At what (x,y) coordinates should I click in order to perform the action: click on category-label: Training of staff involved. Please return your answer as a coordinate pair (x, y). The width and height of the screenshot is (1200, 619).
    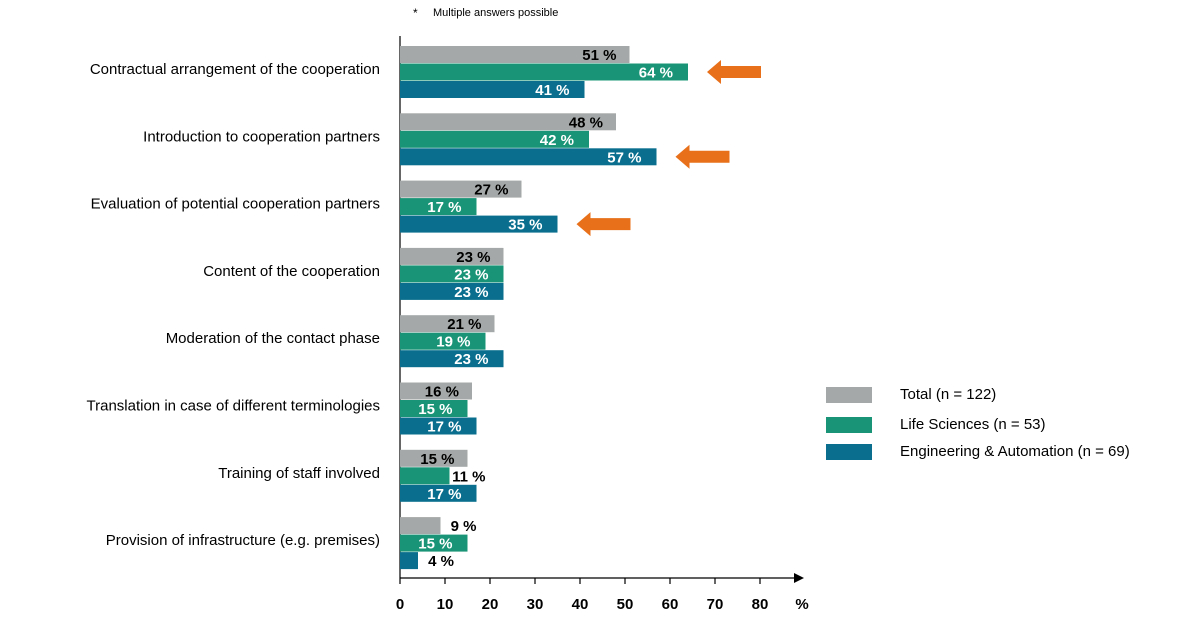
    Looking at the image, I should click on (299, 473).